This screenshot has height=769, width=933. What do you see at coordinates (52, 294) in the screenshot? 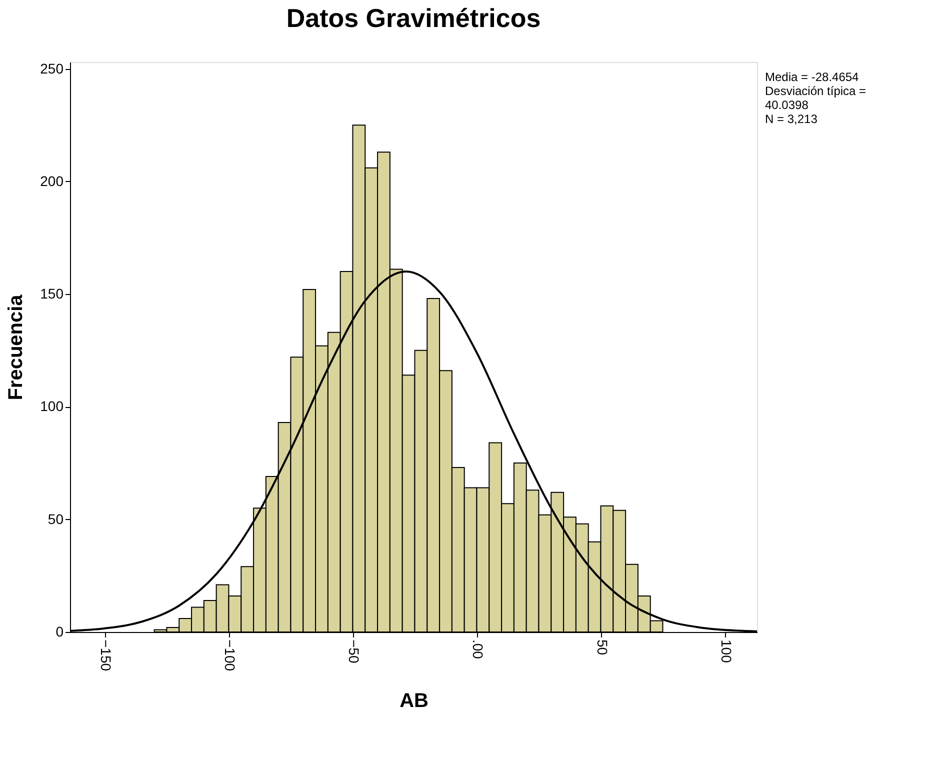
I see `y-tick-label: 150` at bounding box center [52, 294].